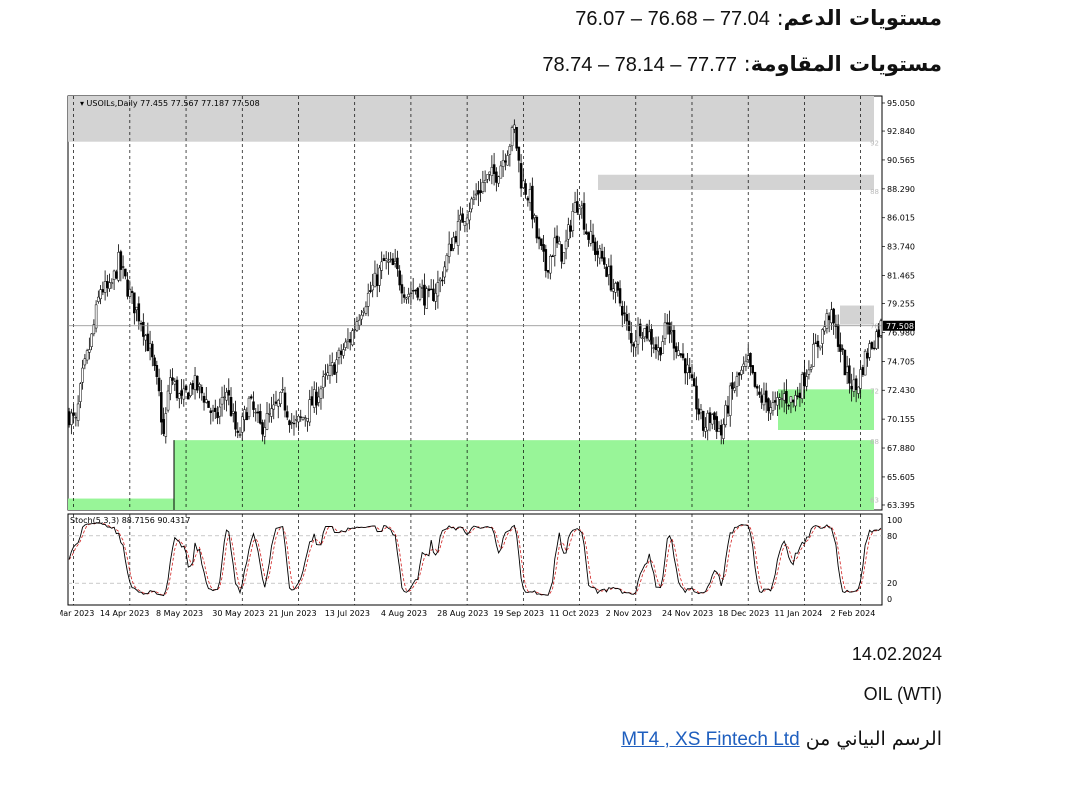  What do you see at coordinates (737, 739) in the screenshot?
I see `xs-fintech-link: XS Fintech Ltd` at bounding box center [737, 739].